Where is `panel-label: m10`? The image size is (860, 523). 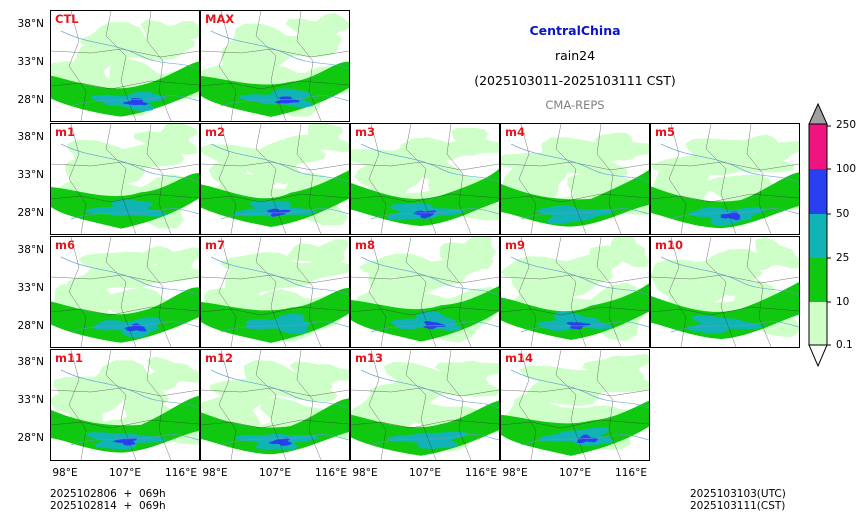
panel-label: m10 is located at coordinates (669, 245).